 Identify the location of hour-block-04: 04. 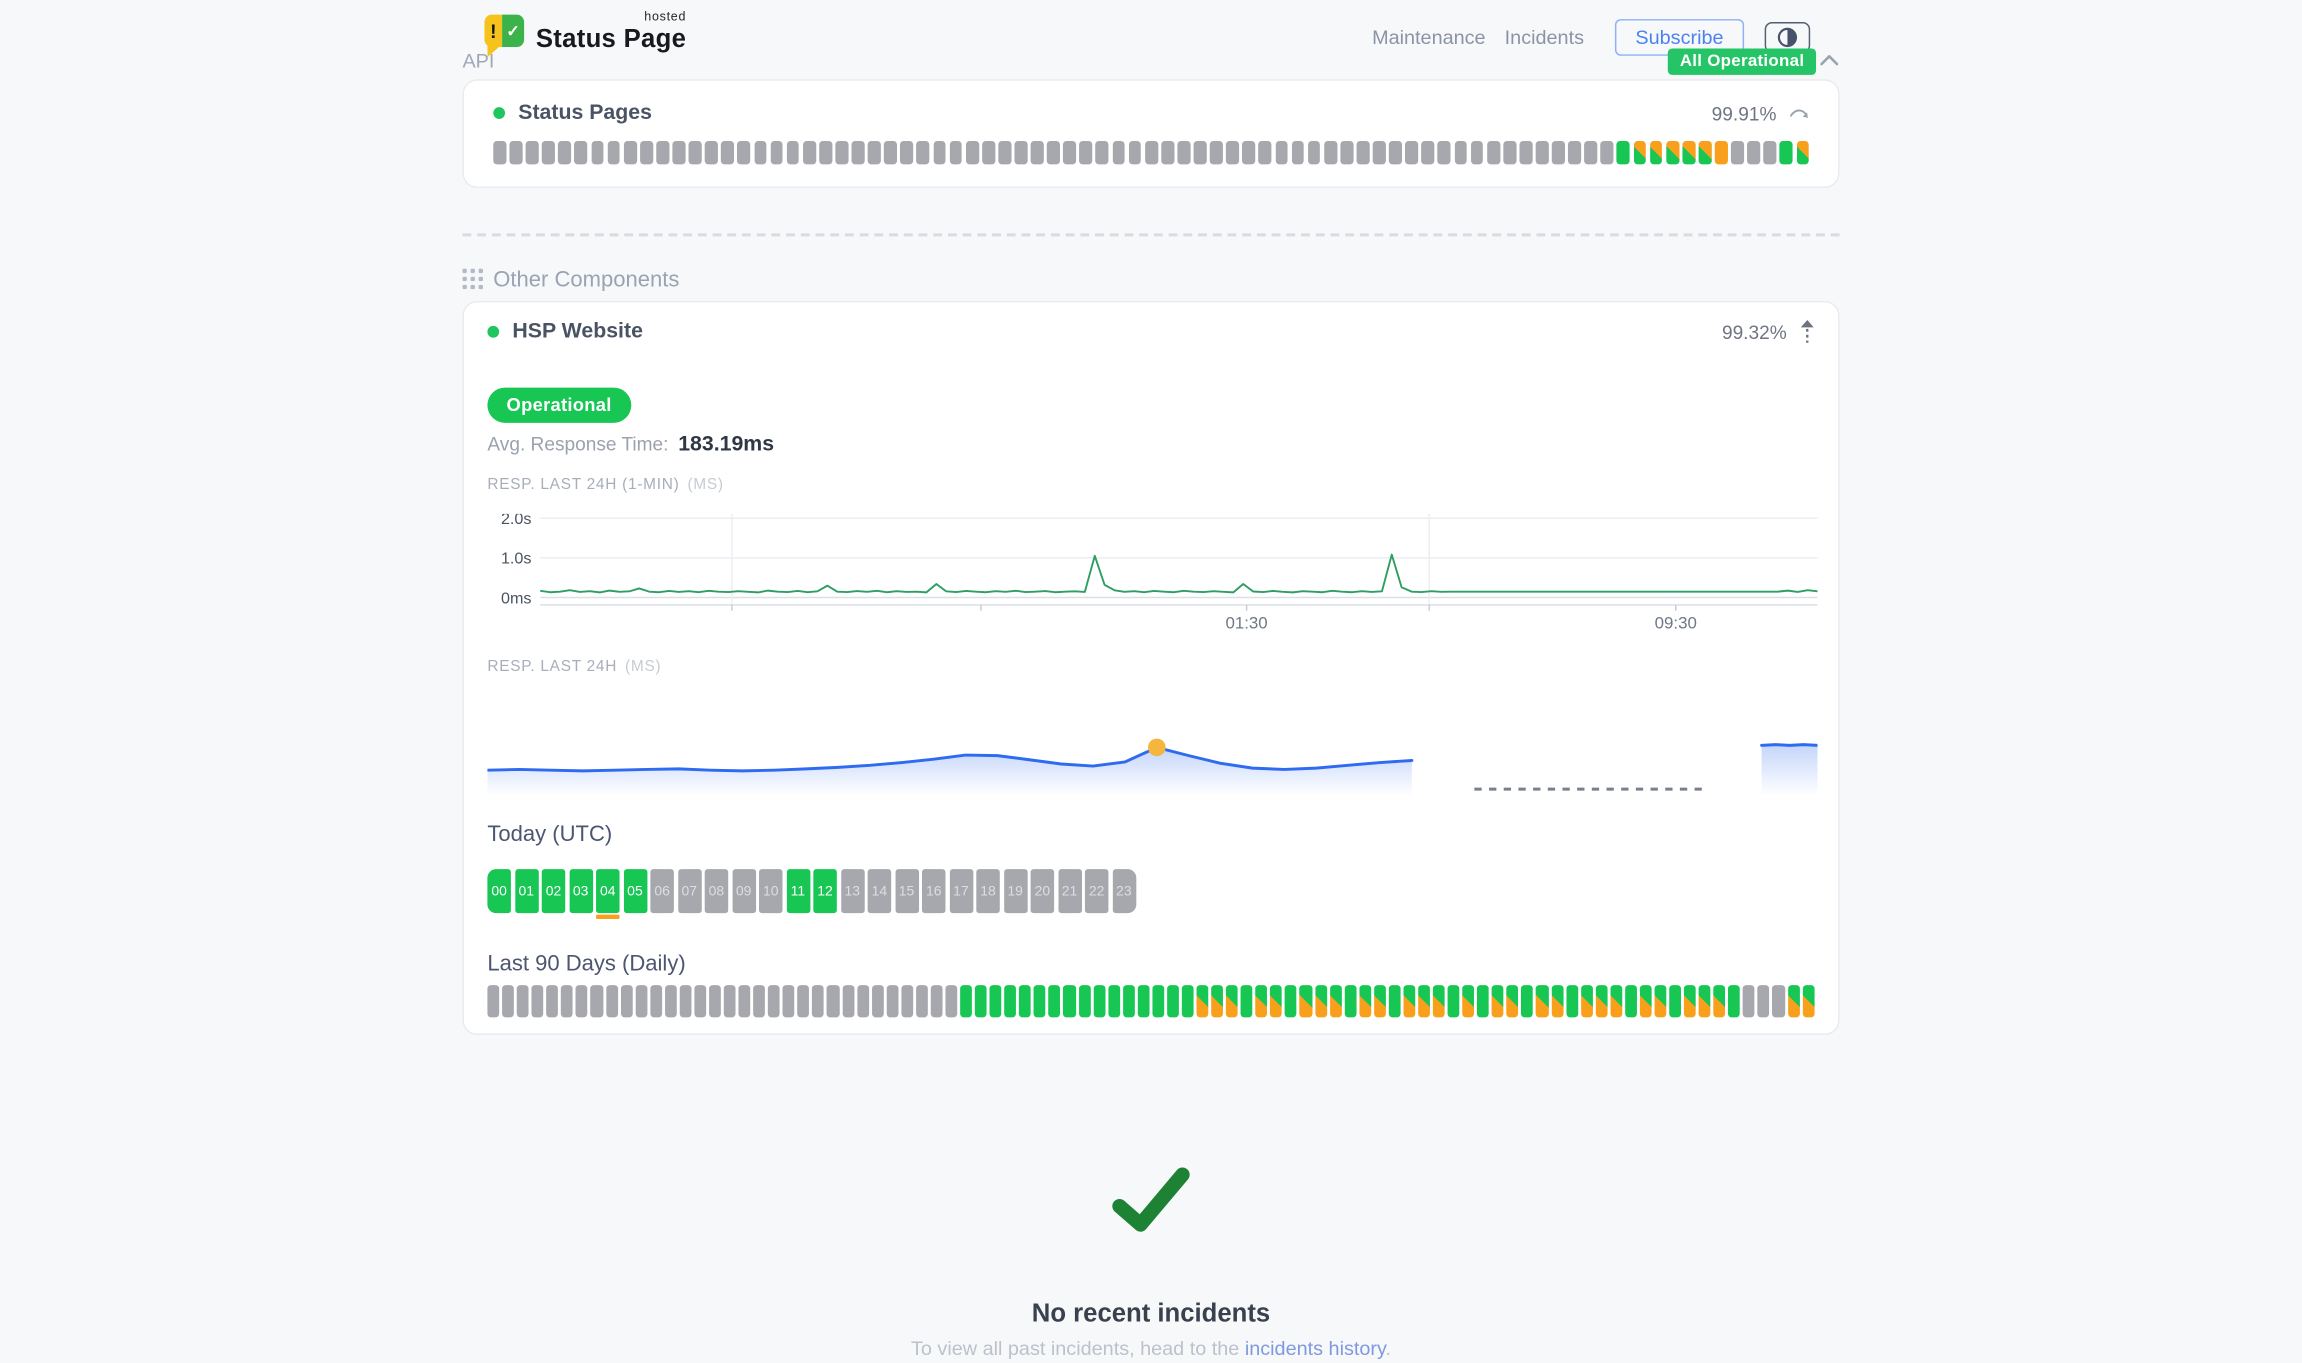
(608, 894).